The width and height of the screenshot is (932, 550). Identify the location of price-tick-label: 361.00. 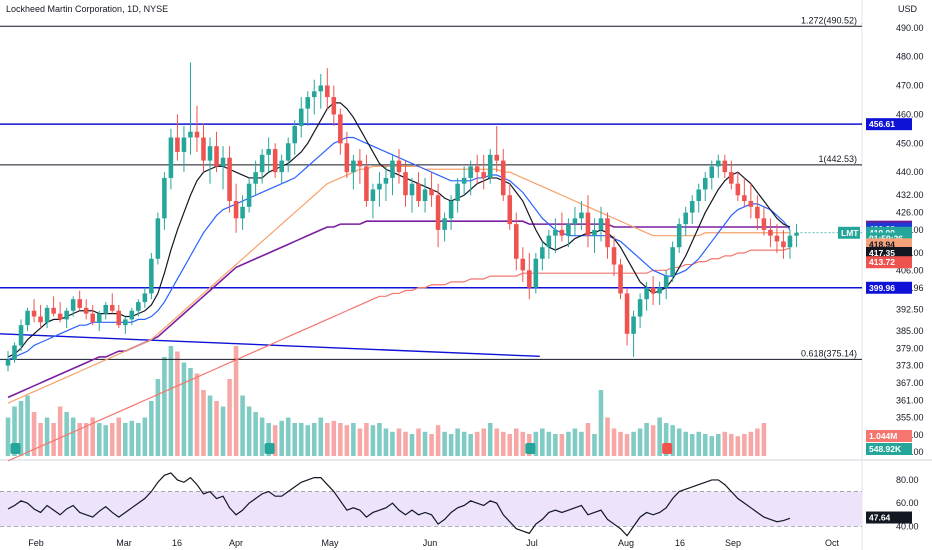
(910, 400).